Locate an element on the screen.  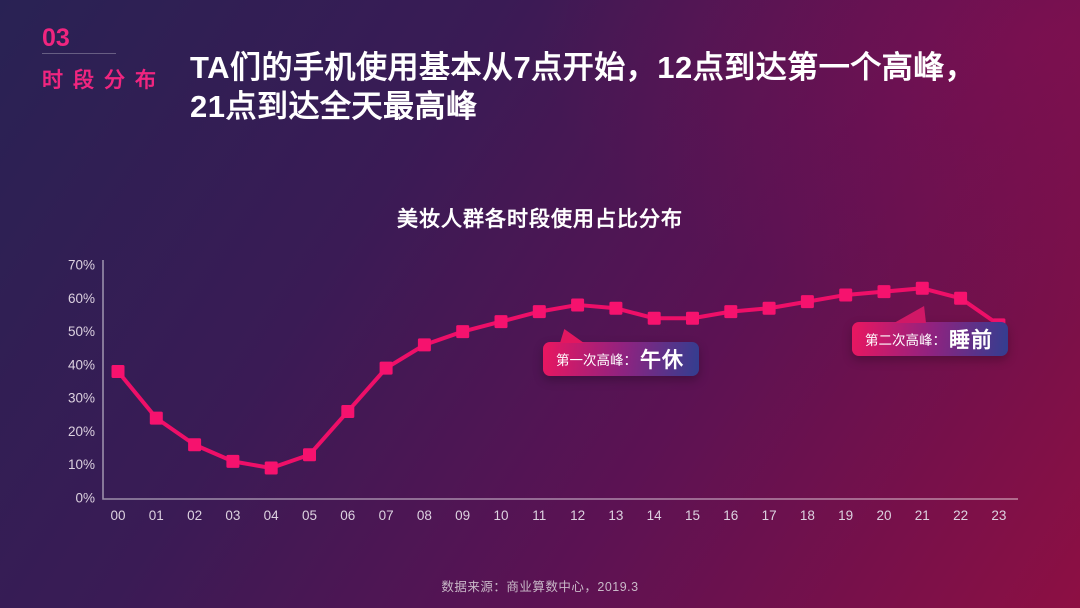
x-axis-tick-label: 13 is located at coordinates (615, 515).